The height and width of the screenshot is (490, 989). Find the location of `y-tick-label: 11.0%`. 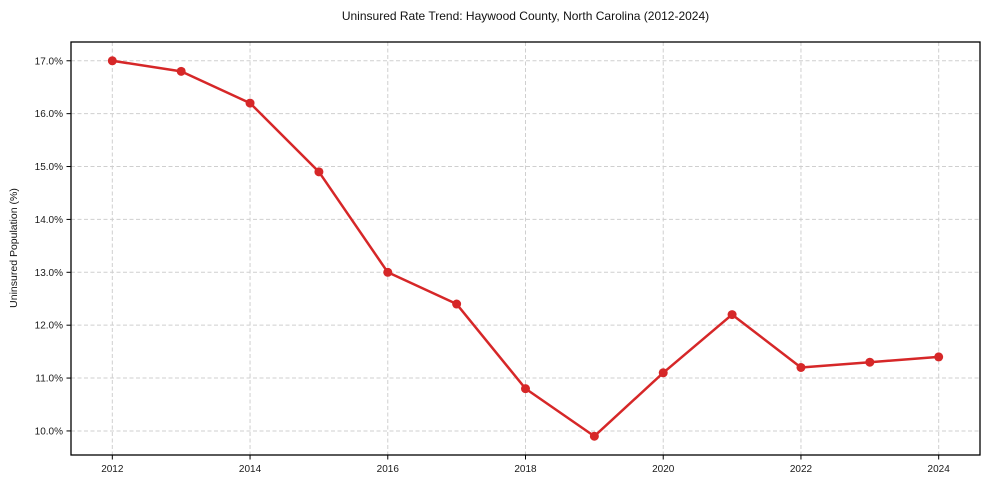

y-tick-label: 11.0% is located at coordinates (49, 379).